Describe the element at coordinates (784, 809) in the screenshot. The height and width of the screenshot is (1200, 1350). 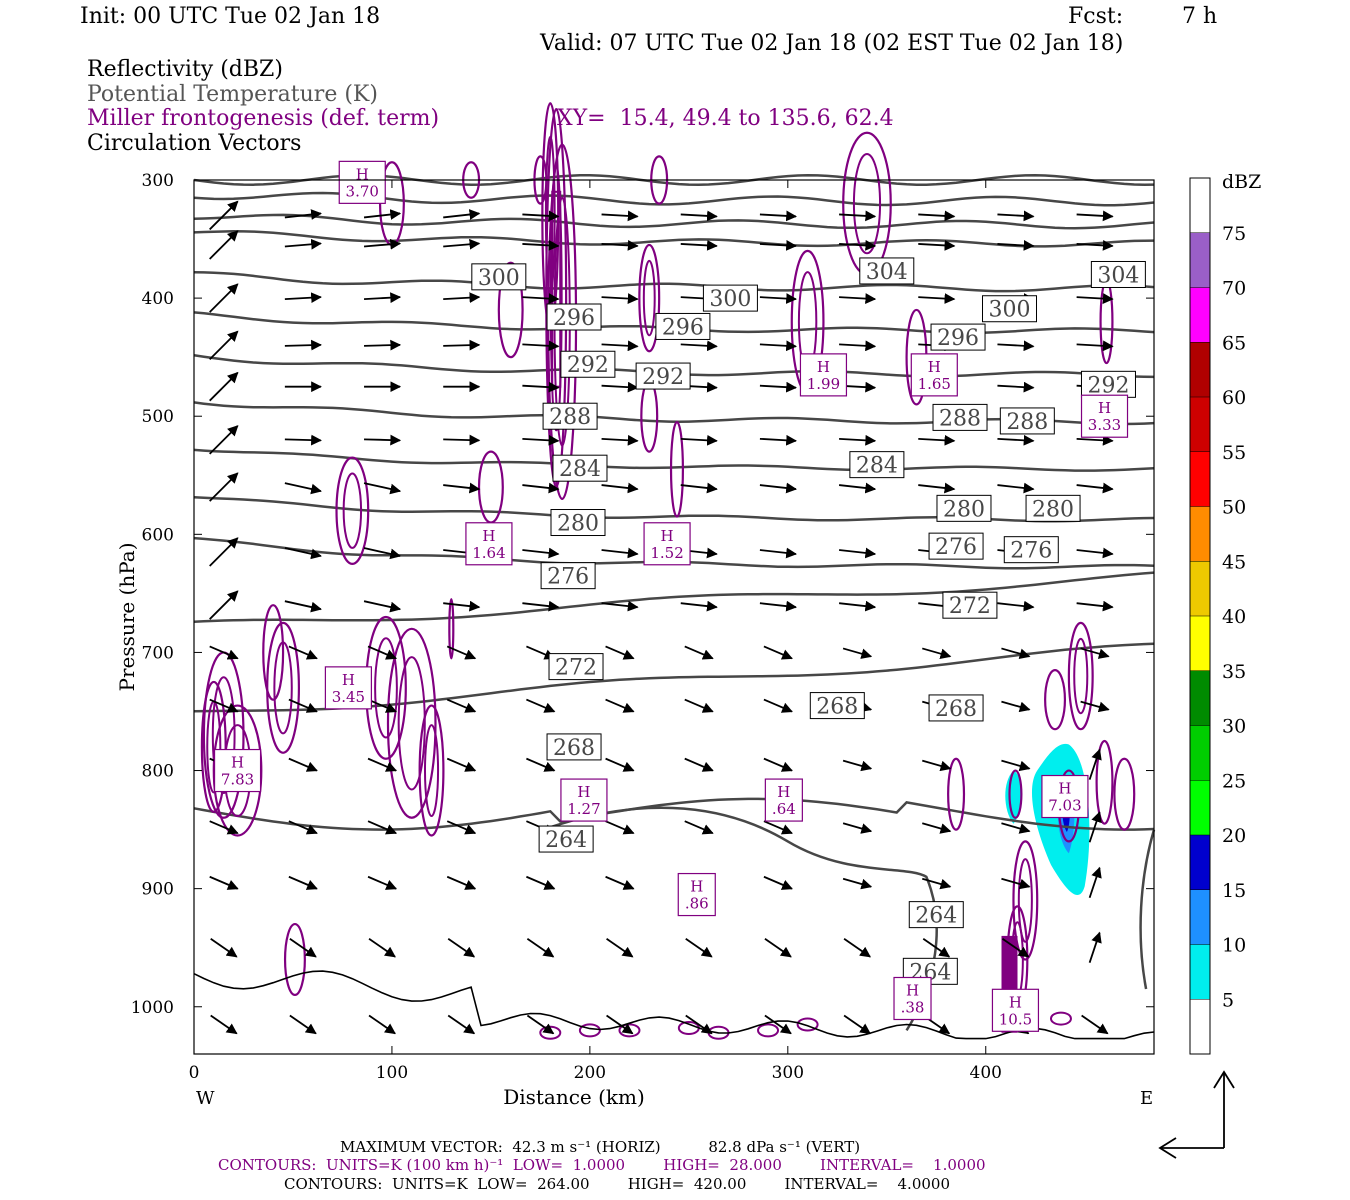
I see `fronto-max-value: .64` at that location.